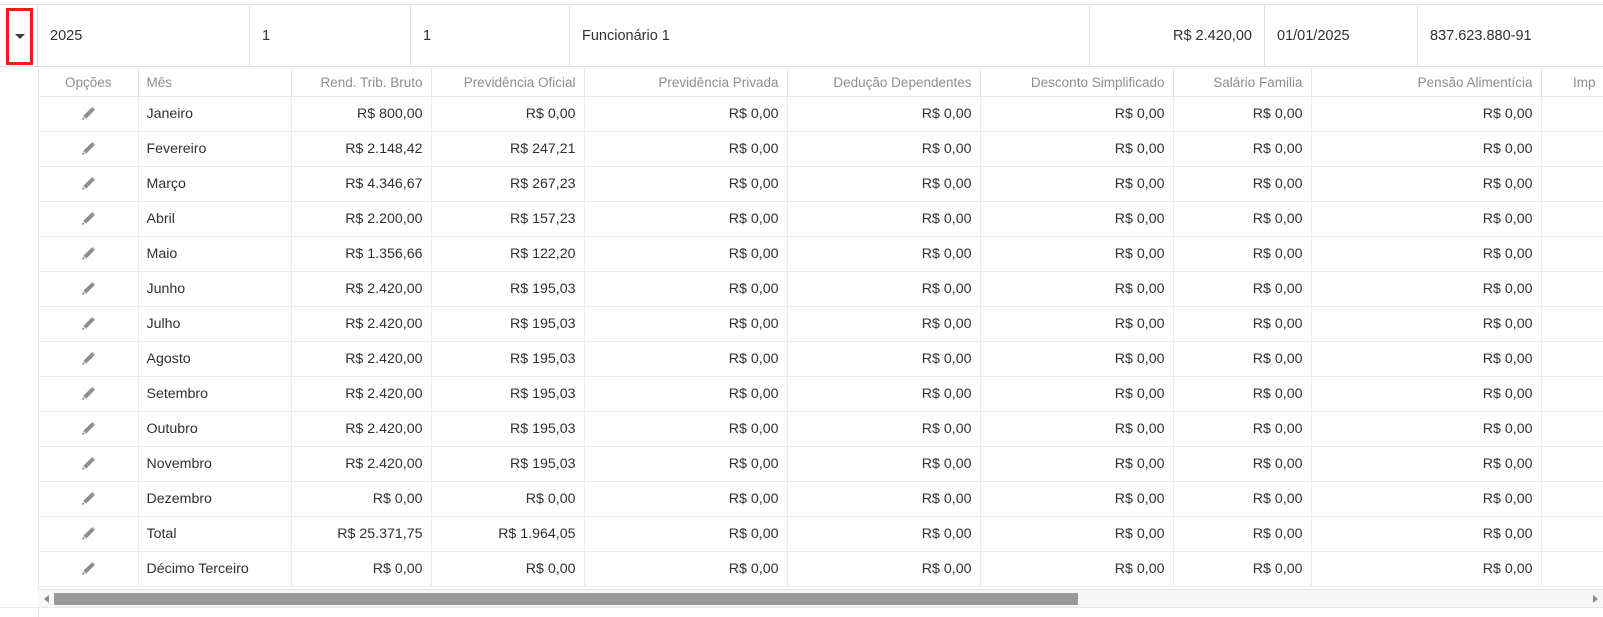  I want to click on cell-desconto-simplificado: R$ 0,00, so click(1077, 499).